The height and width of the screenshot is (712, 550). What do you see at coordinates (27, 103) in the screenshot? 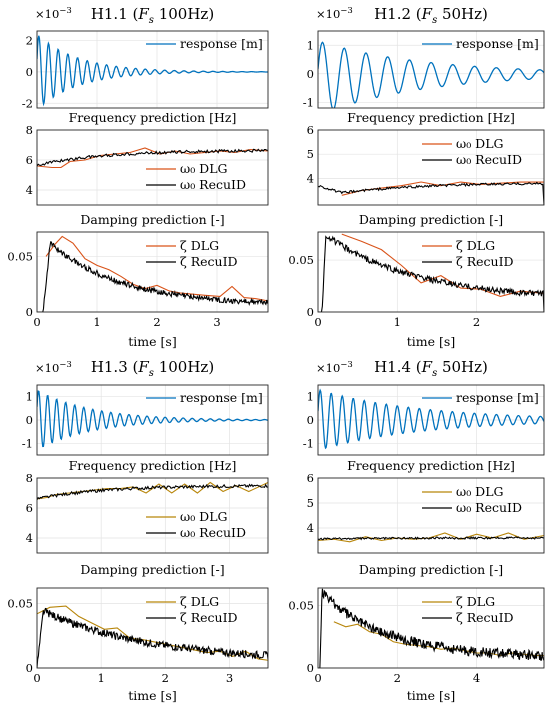
I see `y-tick-label: -2` at bounding box center [27, 103].